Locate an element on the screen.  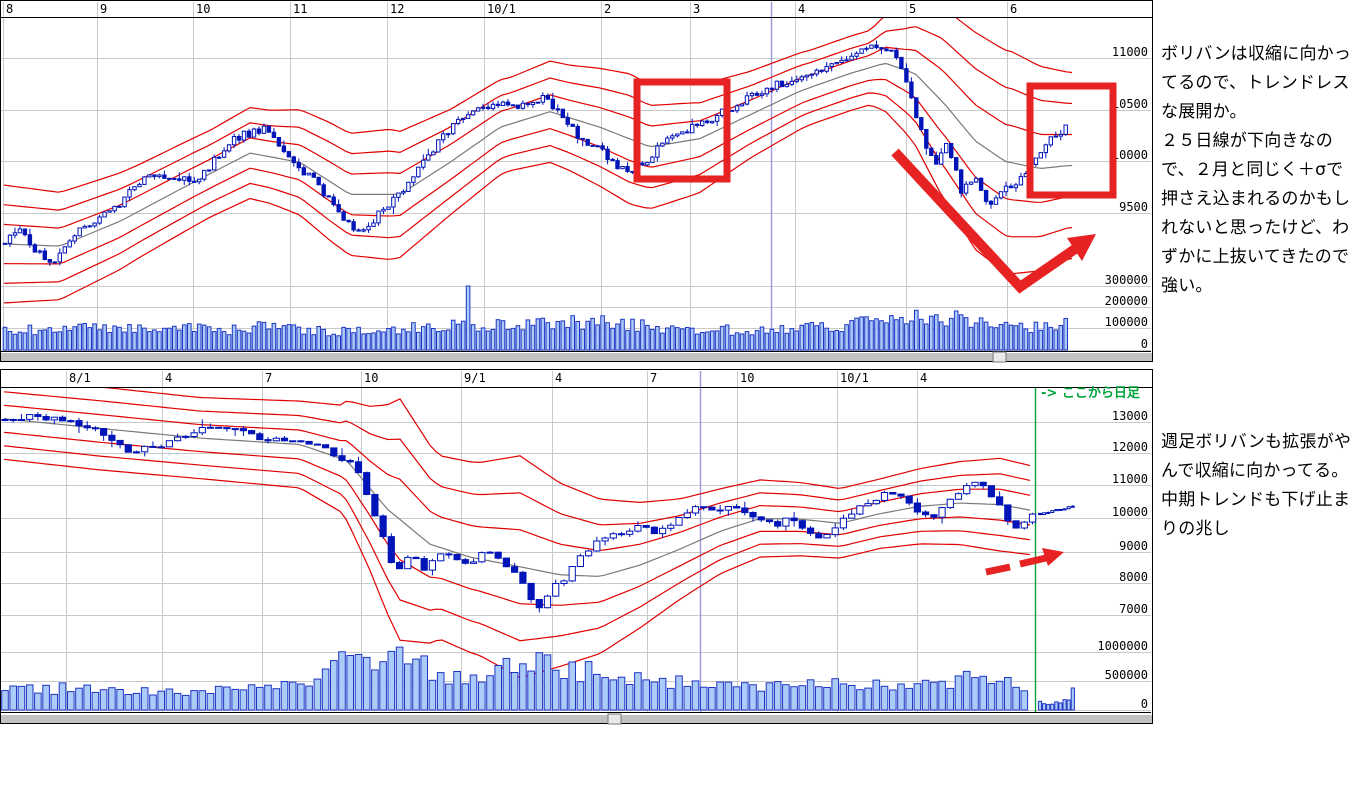
svg-text: 9/1 is located at coordinates (475, 378).